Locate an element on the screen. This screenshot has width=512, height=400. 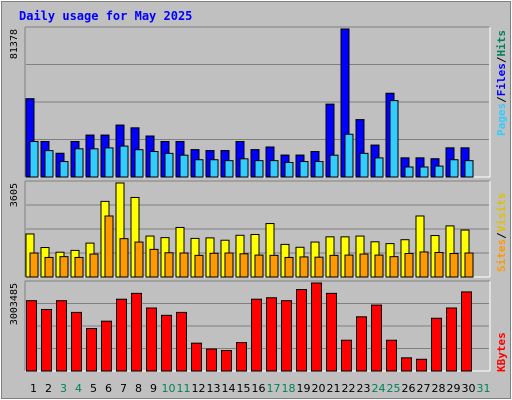
x-tick-label: 25 is located at coordinates (394, 388).